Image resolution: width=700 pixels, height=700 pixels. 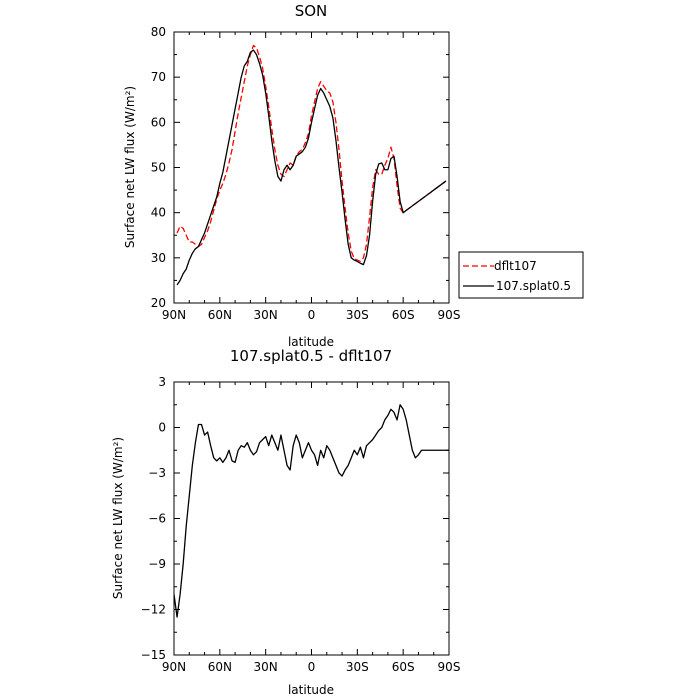 What do you see at coordinates (158, 258) in the screenshot?
I see `top-chart-ytick-label: 30` at bounding box center [158, 258].